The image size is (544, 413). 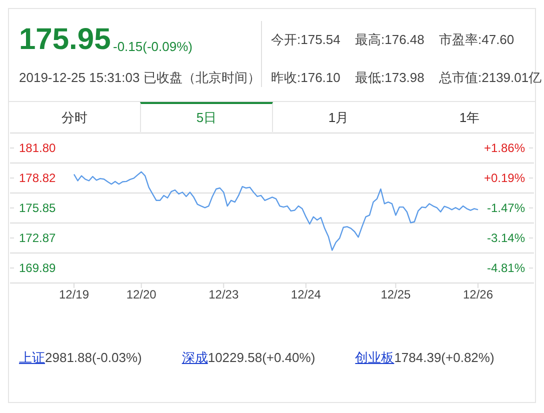 I want to click on x-tick-label: 12/23, so click(x=223, y=295).